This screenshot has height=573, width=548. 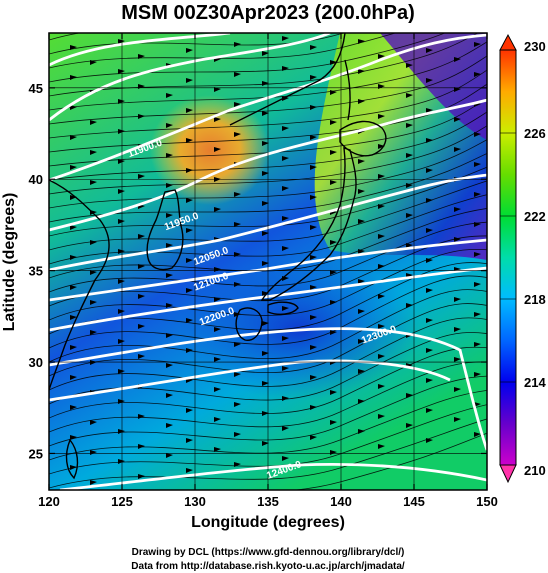 I want to click on x-tick-label: 150, so click(x=487, y=501).